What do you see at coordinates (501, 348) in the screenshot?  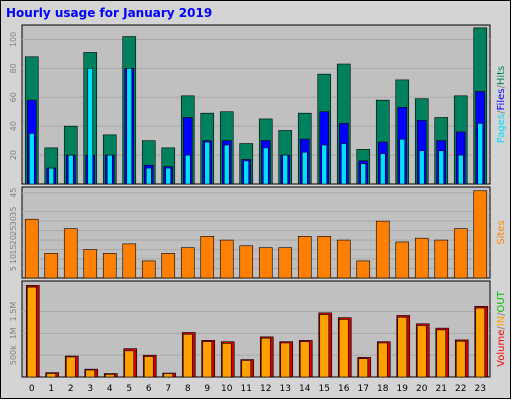 I see `side-label-part: Volume` at bounding box center [501, 348].